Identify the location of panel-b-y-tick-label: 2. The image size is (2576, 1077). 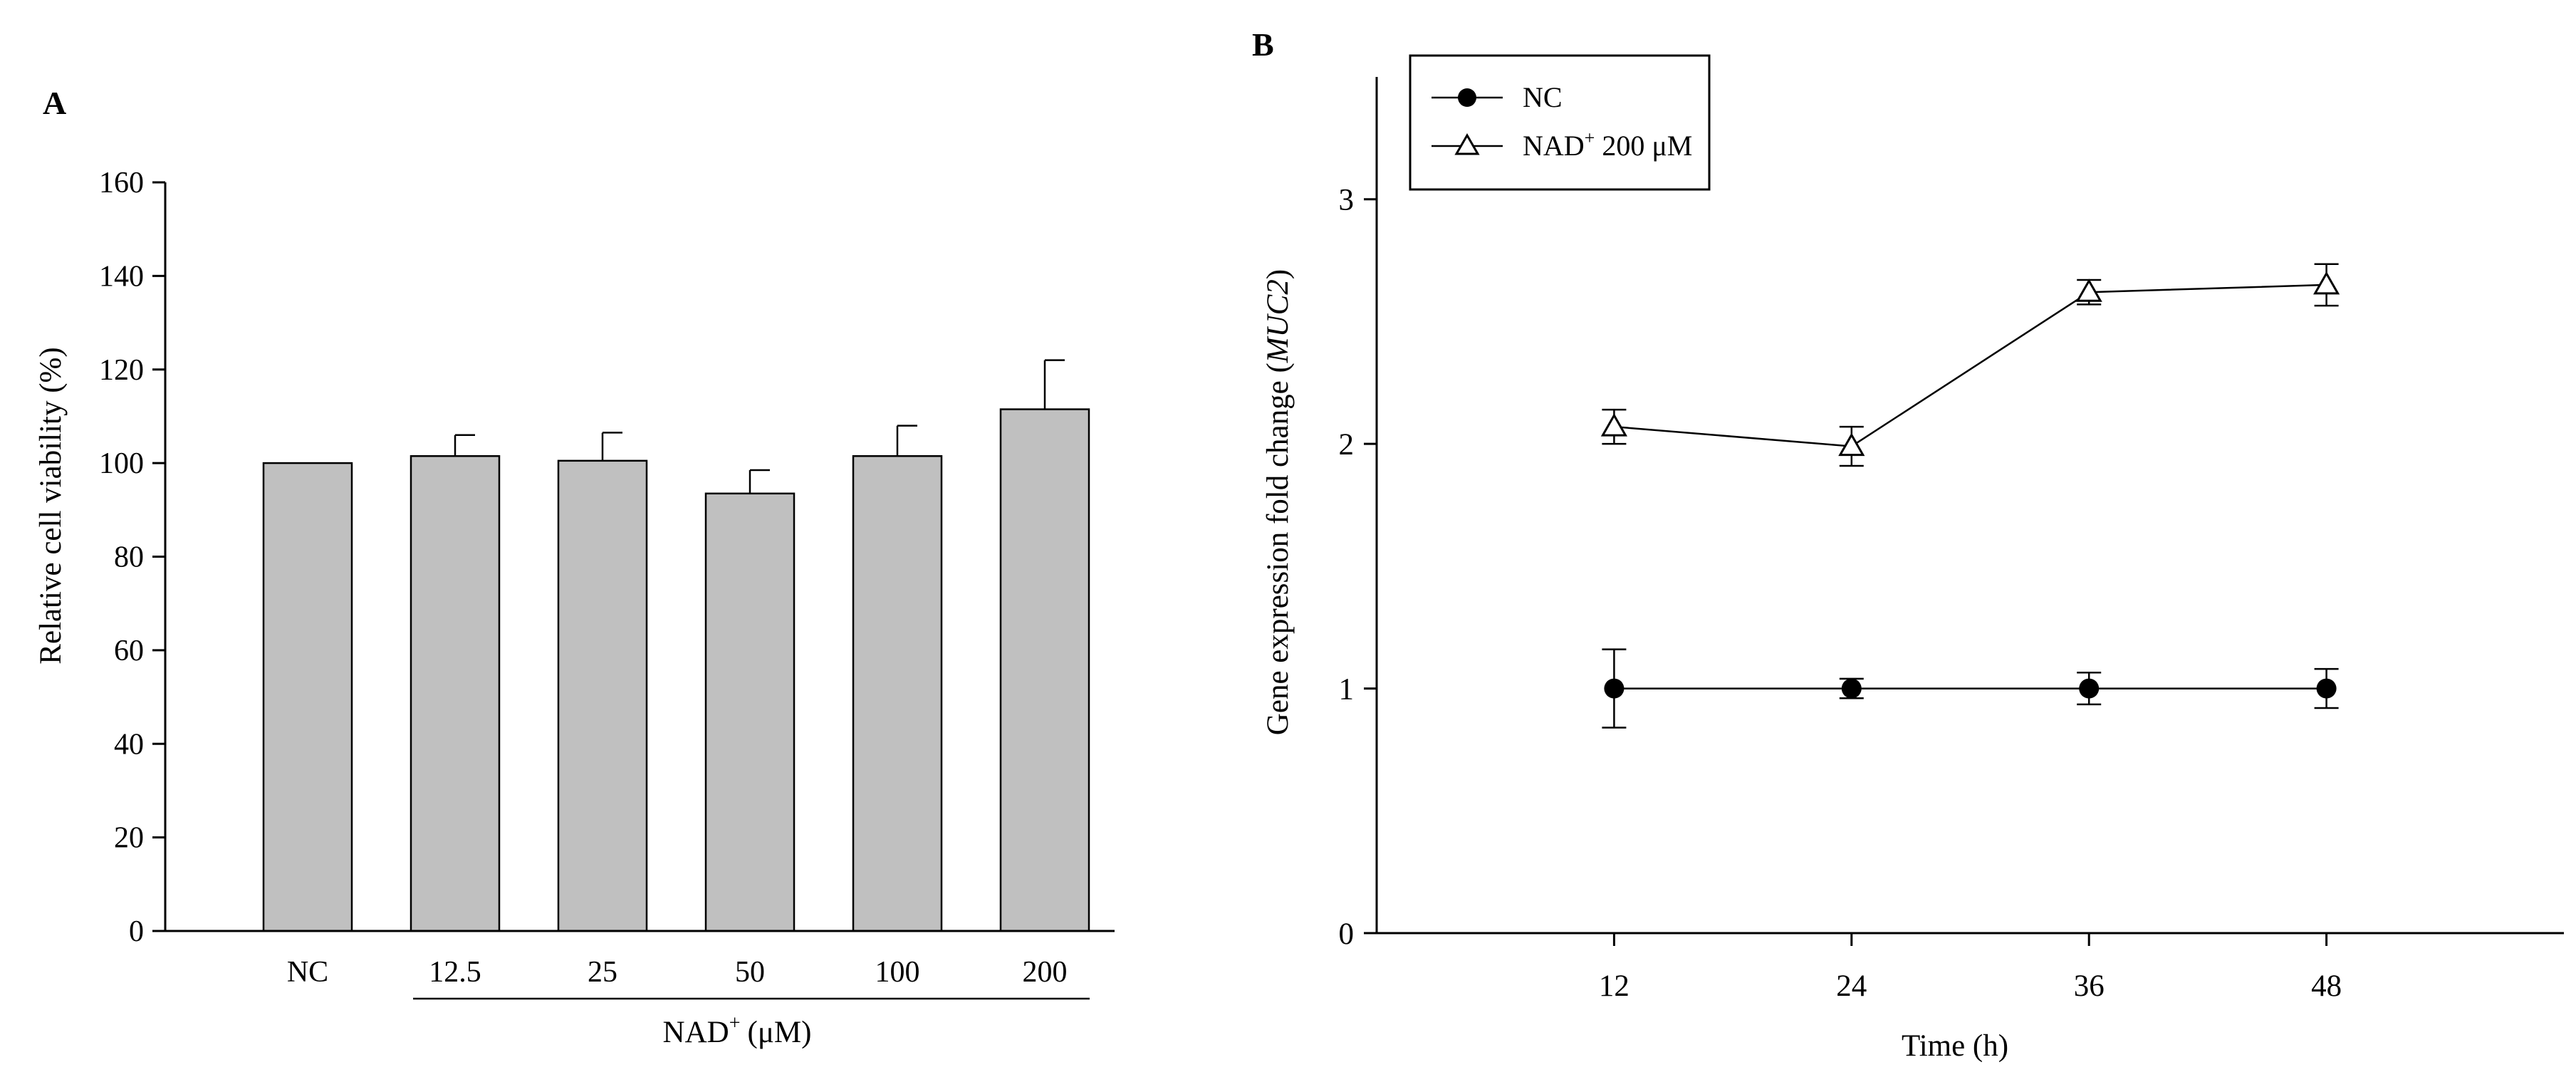
(1347, 445).